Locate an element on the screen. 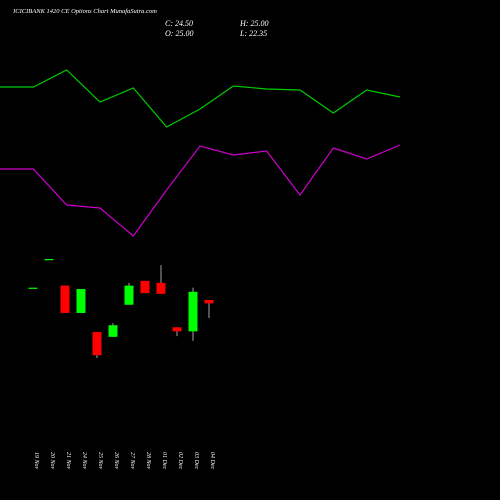 The image size is (500, 500). x-tick-label: 02 Dec is located at coordinates (180, 460).